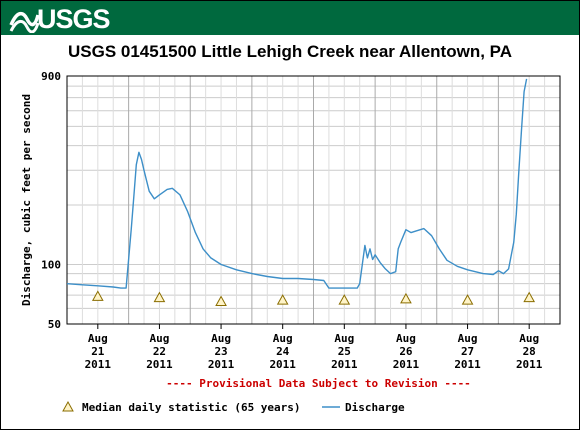 This screenshot has width=580, height=430. I want to click on x-tick-label: 22, so click(159, 351).